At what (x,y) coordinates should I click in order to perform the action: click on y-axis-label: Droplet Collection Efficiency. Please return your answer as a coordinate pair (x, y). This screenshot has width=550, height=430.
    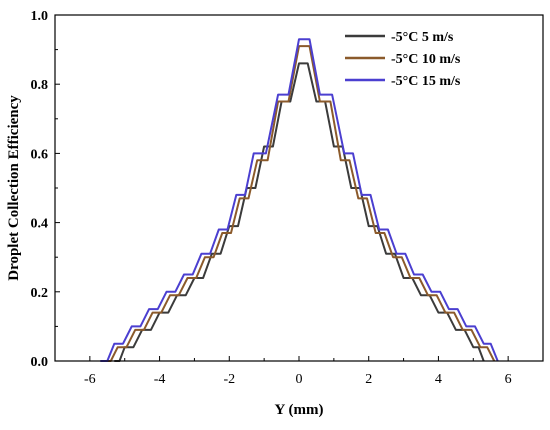
    Looking at the image, I should click on (14, 188).